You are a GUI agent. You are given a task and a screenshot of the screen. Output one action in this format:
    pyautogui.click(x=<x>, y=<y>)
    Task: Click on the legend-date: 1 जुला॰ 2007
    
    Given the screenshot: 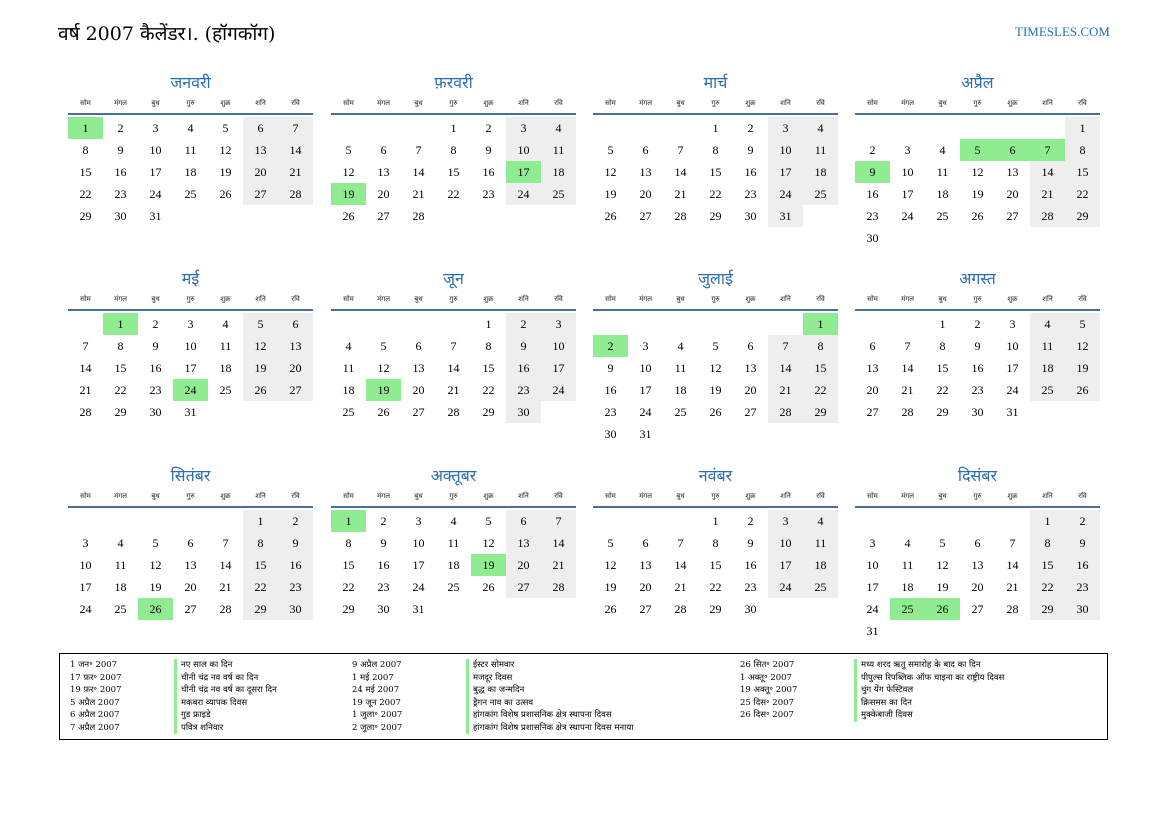 What is the action you would take?
    pyautogui.click(x=377, y=715)
    